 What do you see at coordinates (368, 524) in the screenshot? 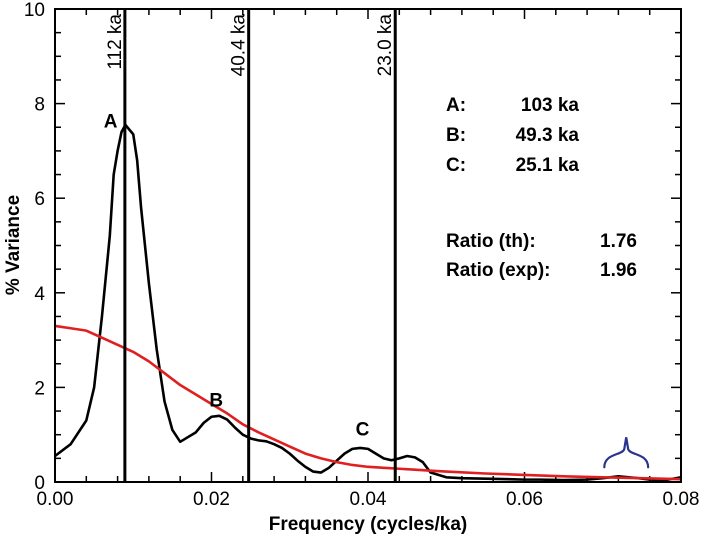
I see `x-axis-title: Frequency (cycles/ka)` at bounding box center [368, 524].